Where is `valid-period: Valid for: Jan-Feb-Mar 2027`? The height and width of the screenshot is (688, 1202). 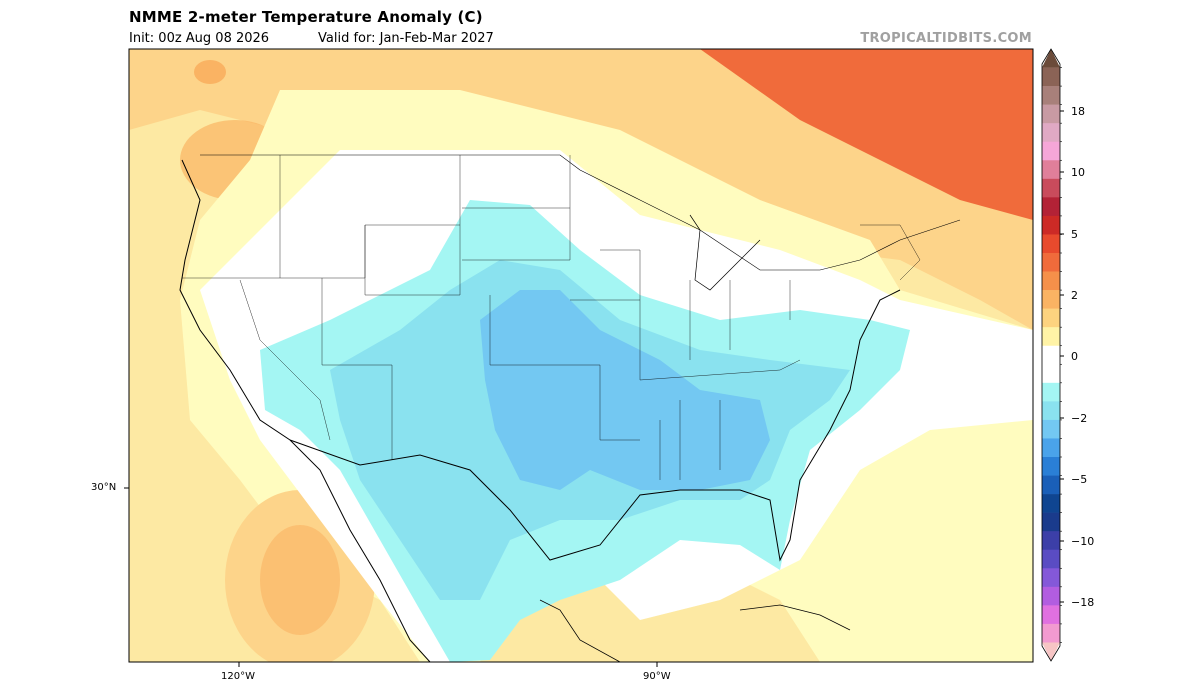
valid-period: Valid for: Jan-Feb-Mar 2027 is located at coordinates (406, 38).